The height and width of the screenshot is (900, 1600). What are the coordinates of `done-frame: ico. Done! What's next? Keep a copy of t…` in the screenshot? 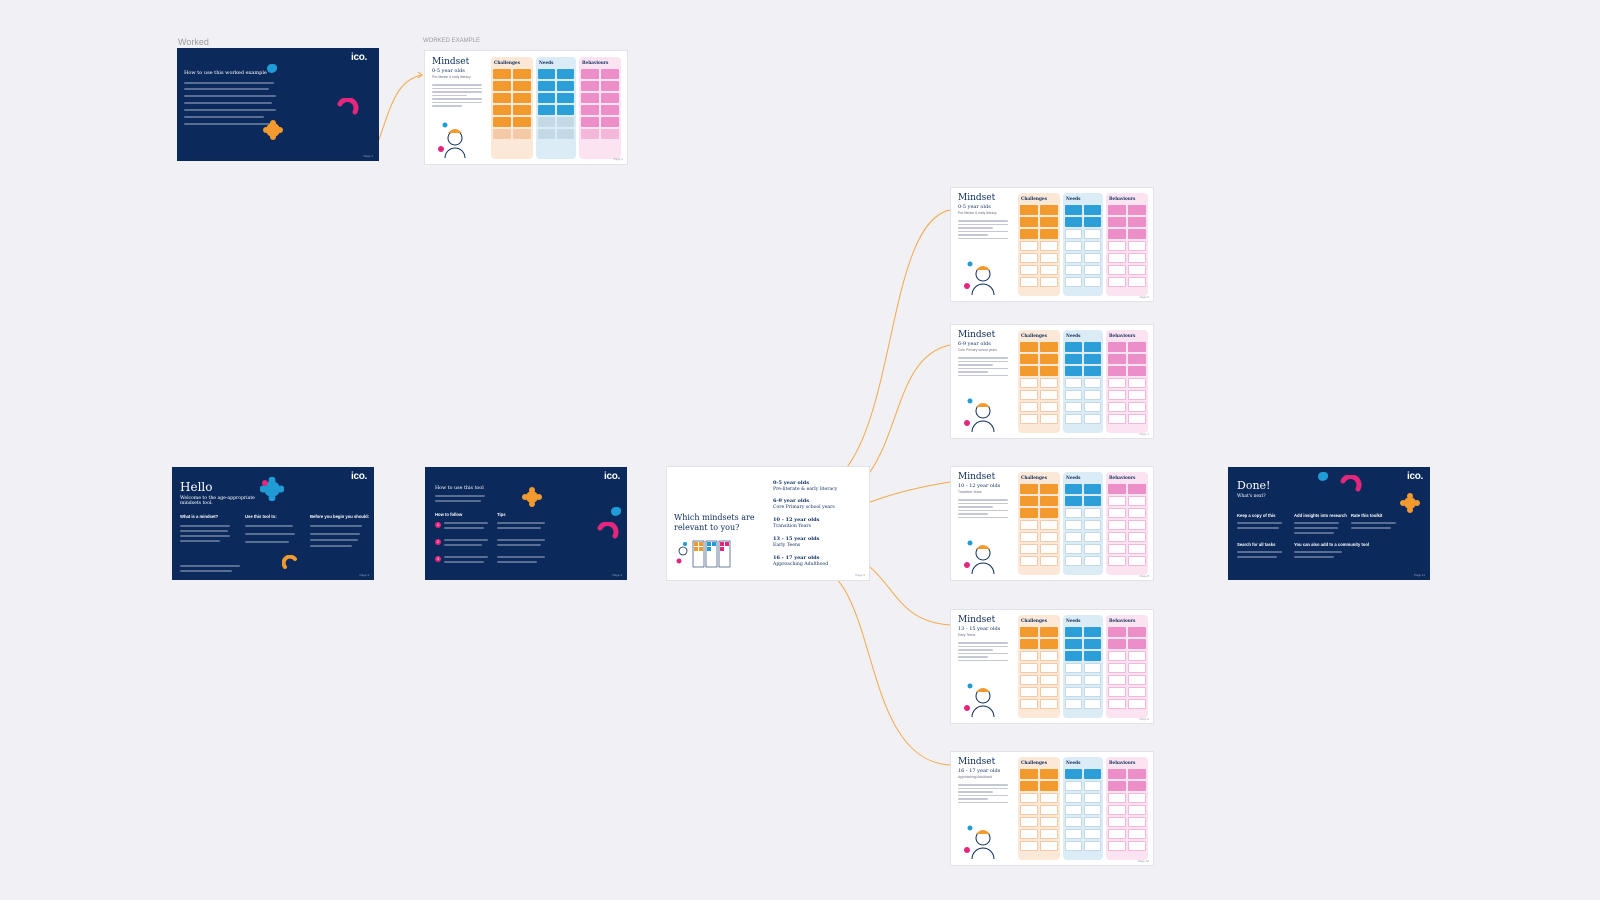 It's located at (1329, 523).